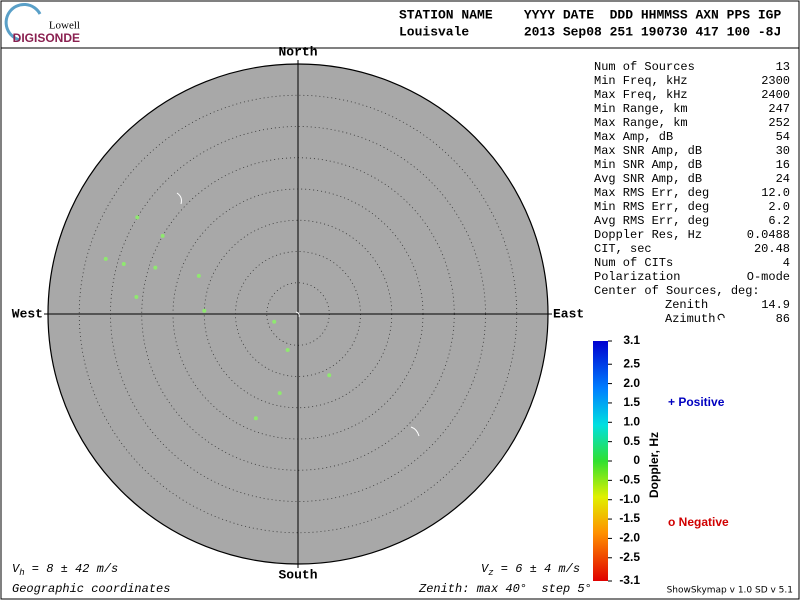 This screenshot has width=800, height=600. What do you see at coordinates (629, 480) in the screenshot?
I see `colorbar-tick-label: -0.5` at bounding box center [629, 480].